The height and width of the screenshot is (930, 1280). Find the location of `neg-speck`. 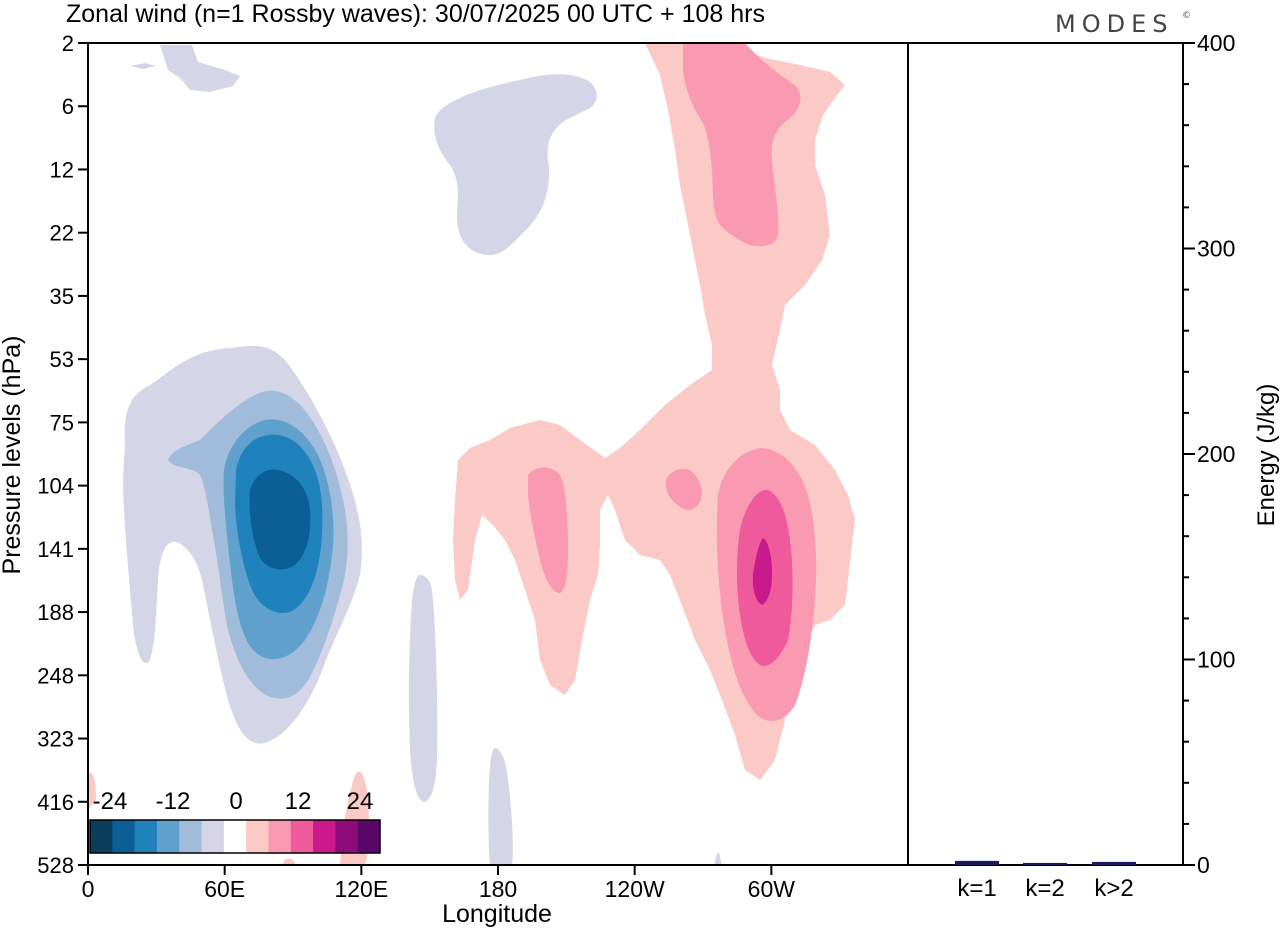

neg-speck is located at coordinates (718, 858).